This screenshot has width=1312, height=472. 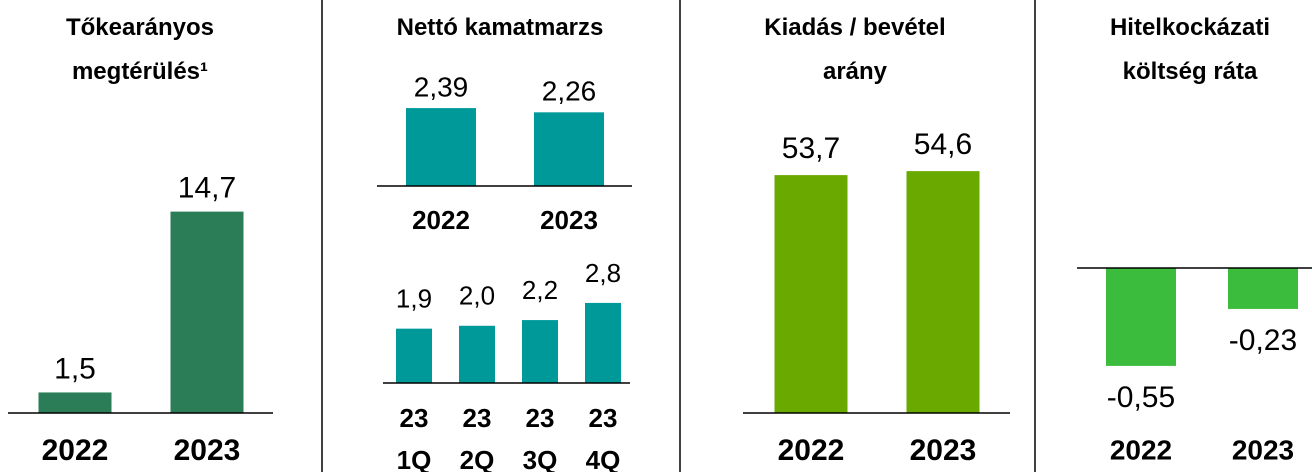 I want to click on value-label: -0,55, so click(x=1141, y=397).